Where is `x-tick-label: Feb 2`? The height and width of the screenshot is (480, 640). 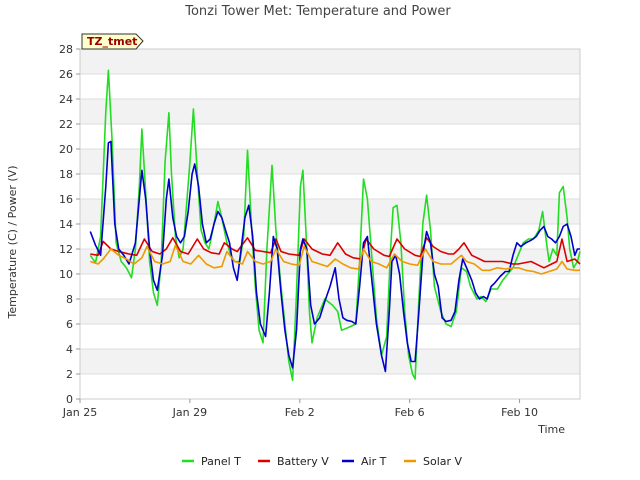
x-tick-label: Feb 2 is located at coordinates (300, 412).